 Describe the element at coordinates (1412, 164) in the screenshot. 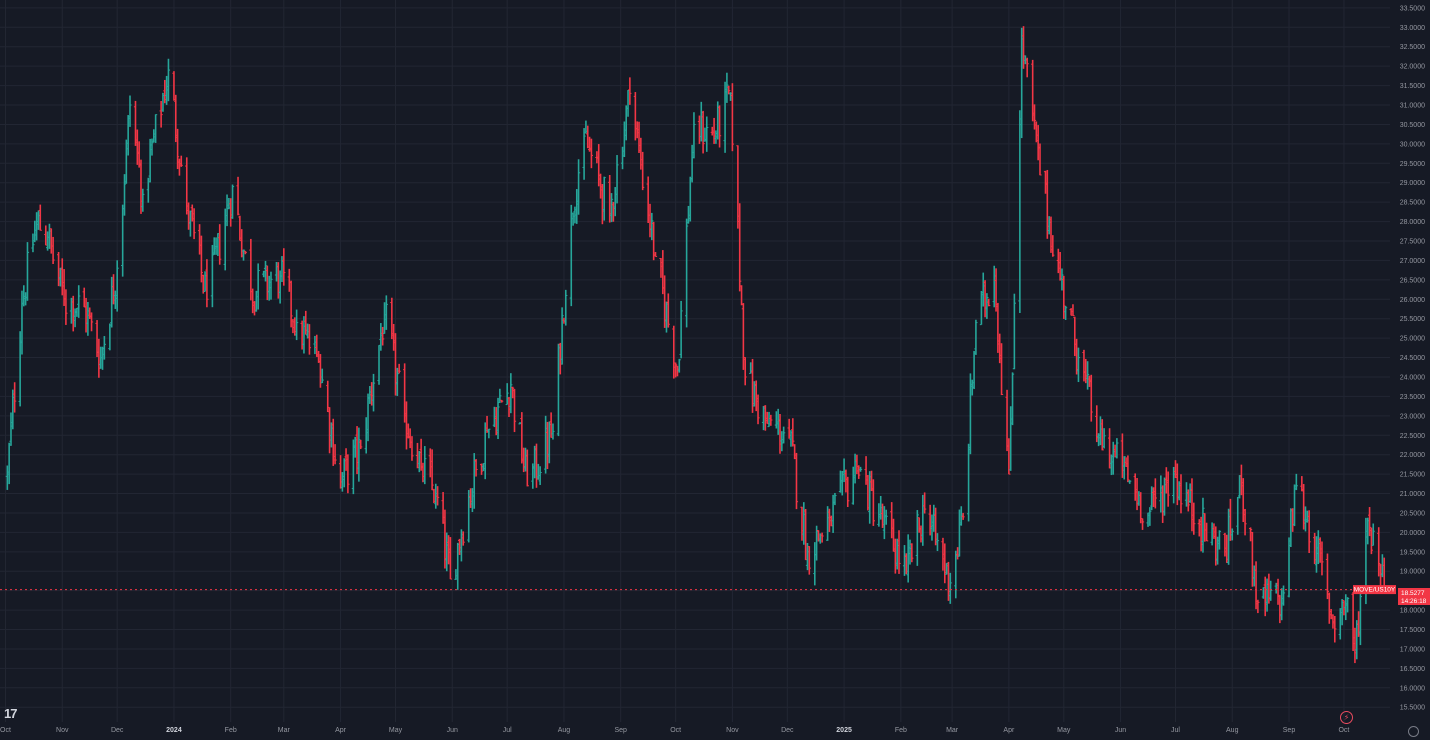

I see `y-tick-label: 29.5000` at that location.